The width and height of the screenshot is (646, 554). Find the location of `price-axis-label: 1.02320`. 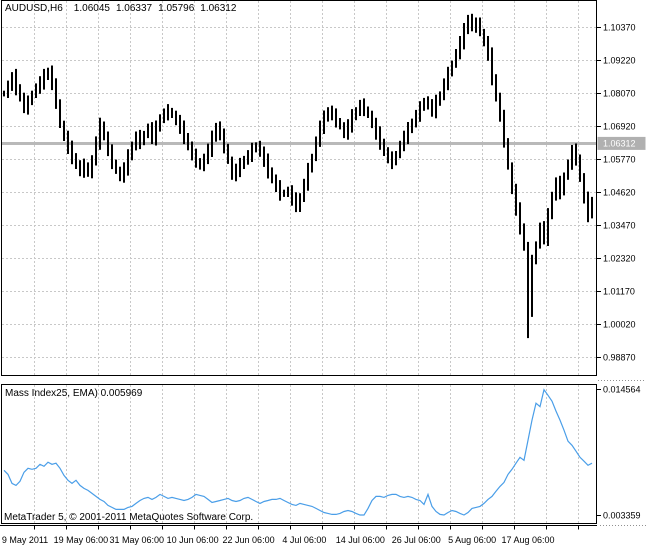

price-axis-label: 1.02320 is located at coordinates (619, 259).